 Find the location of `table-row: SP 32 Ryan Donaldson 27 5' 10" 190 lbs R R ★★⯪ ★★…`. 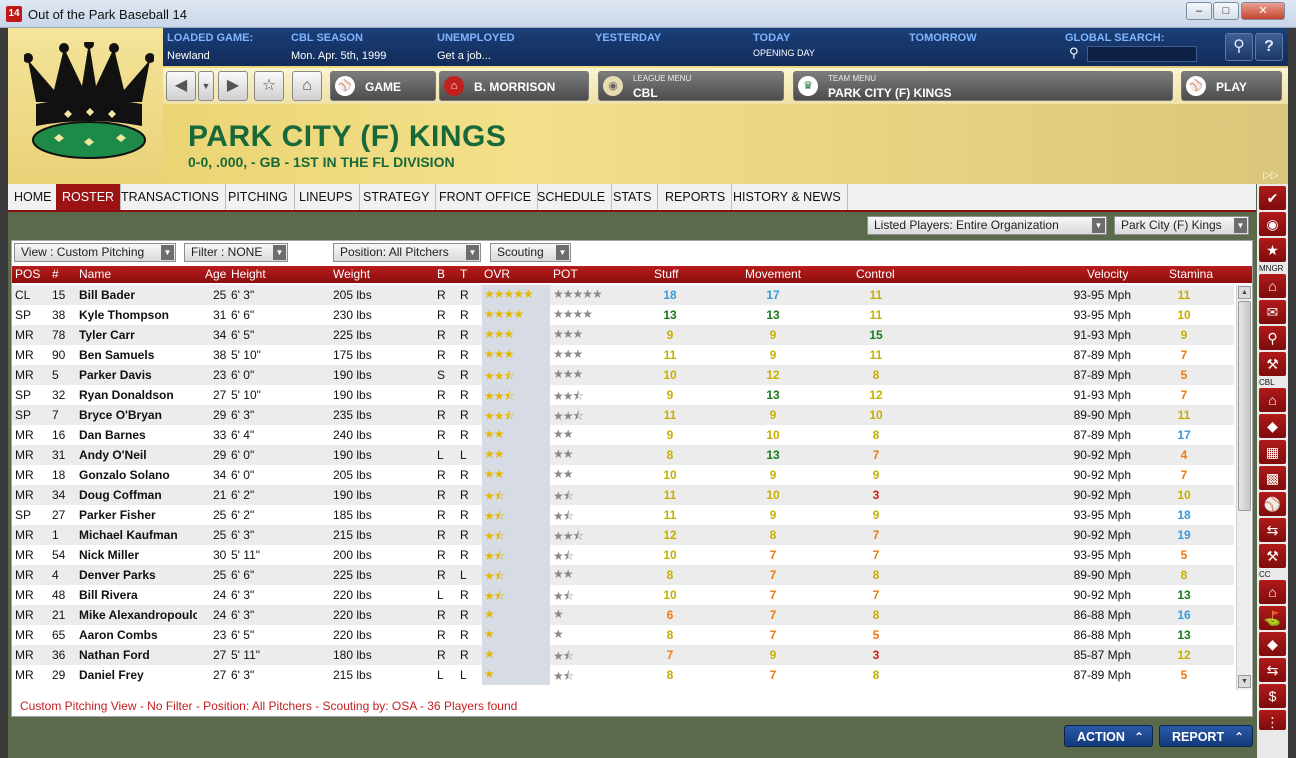

table-row: SP 32 Ryan Donaldson 27 5' 10" 190 lbs R R ★★⯪ ★★… is located at coordinates (623, 395).